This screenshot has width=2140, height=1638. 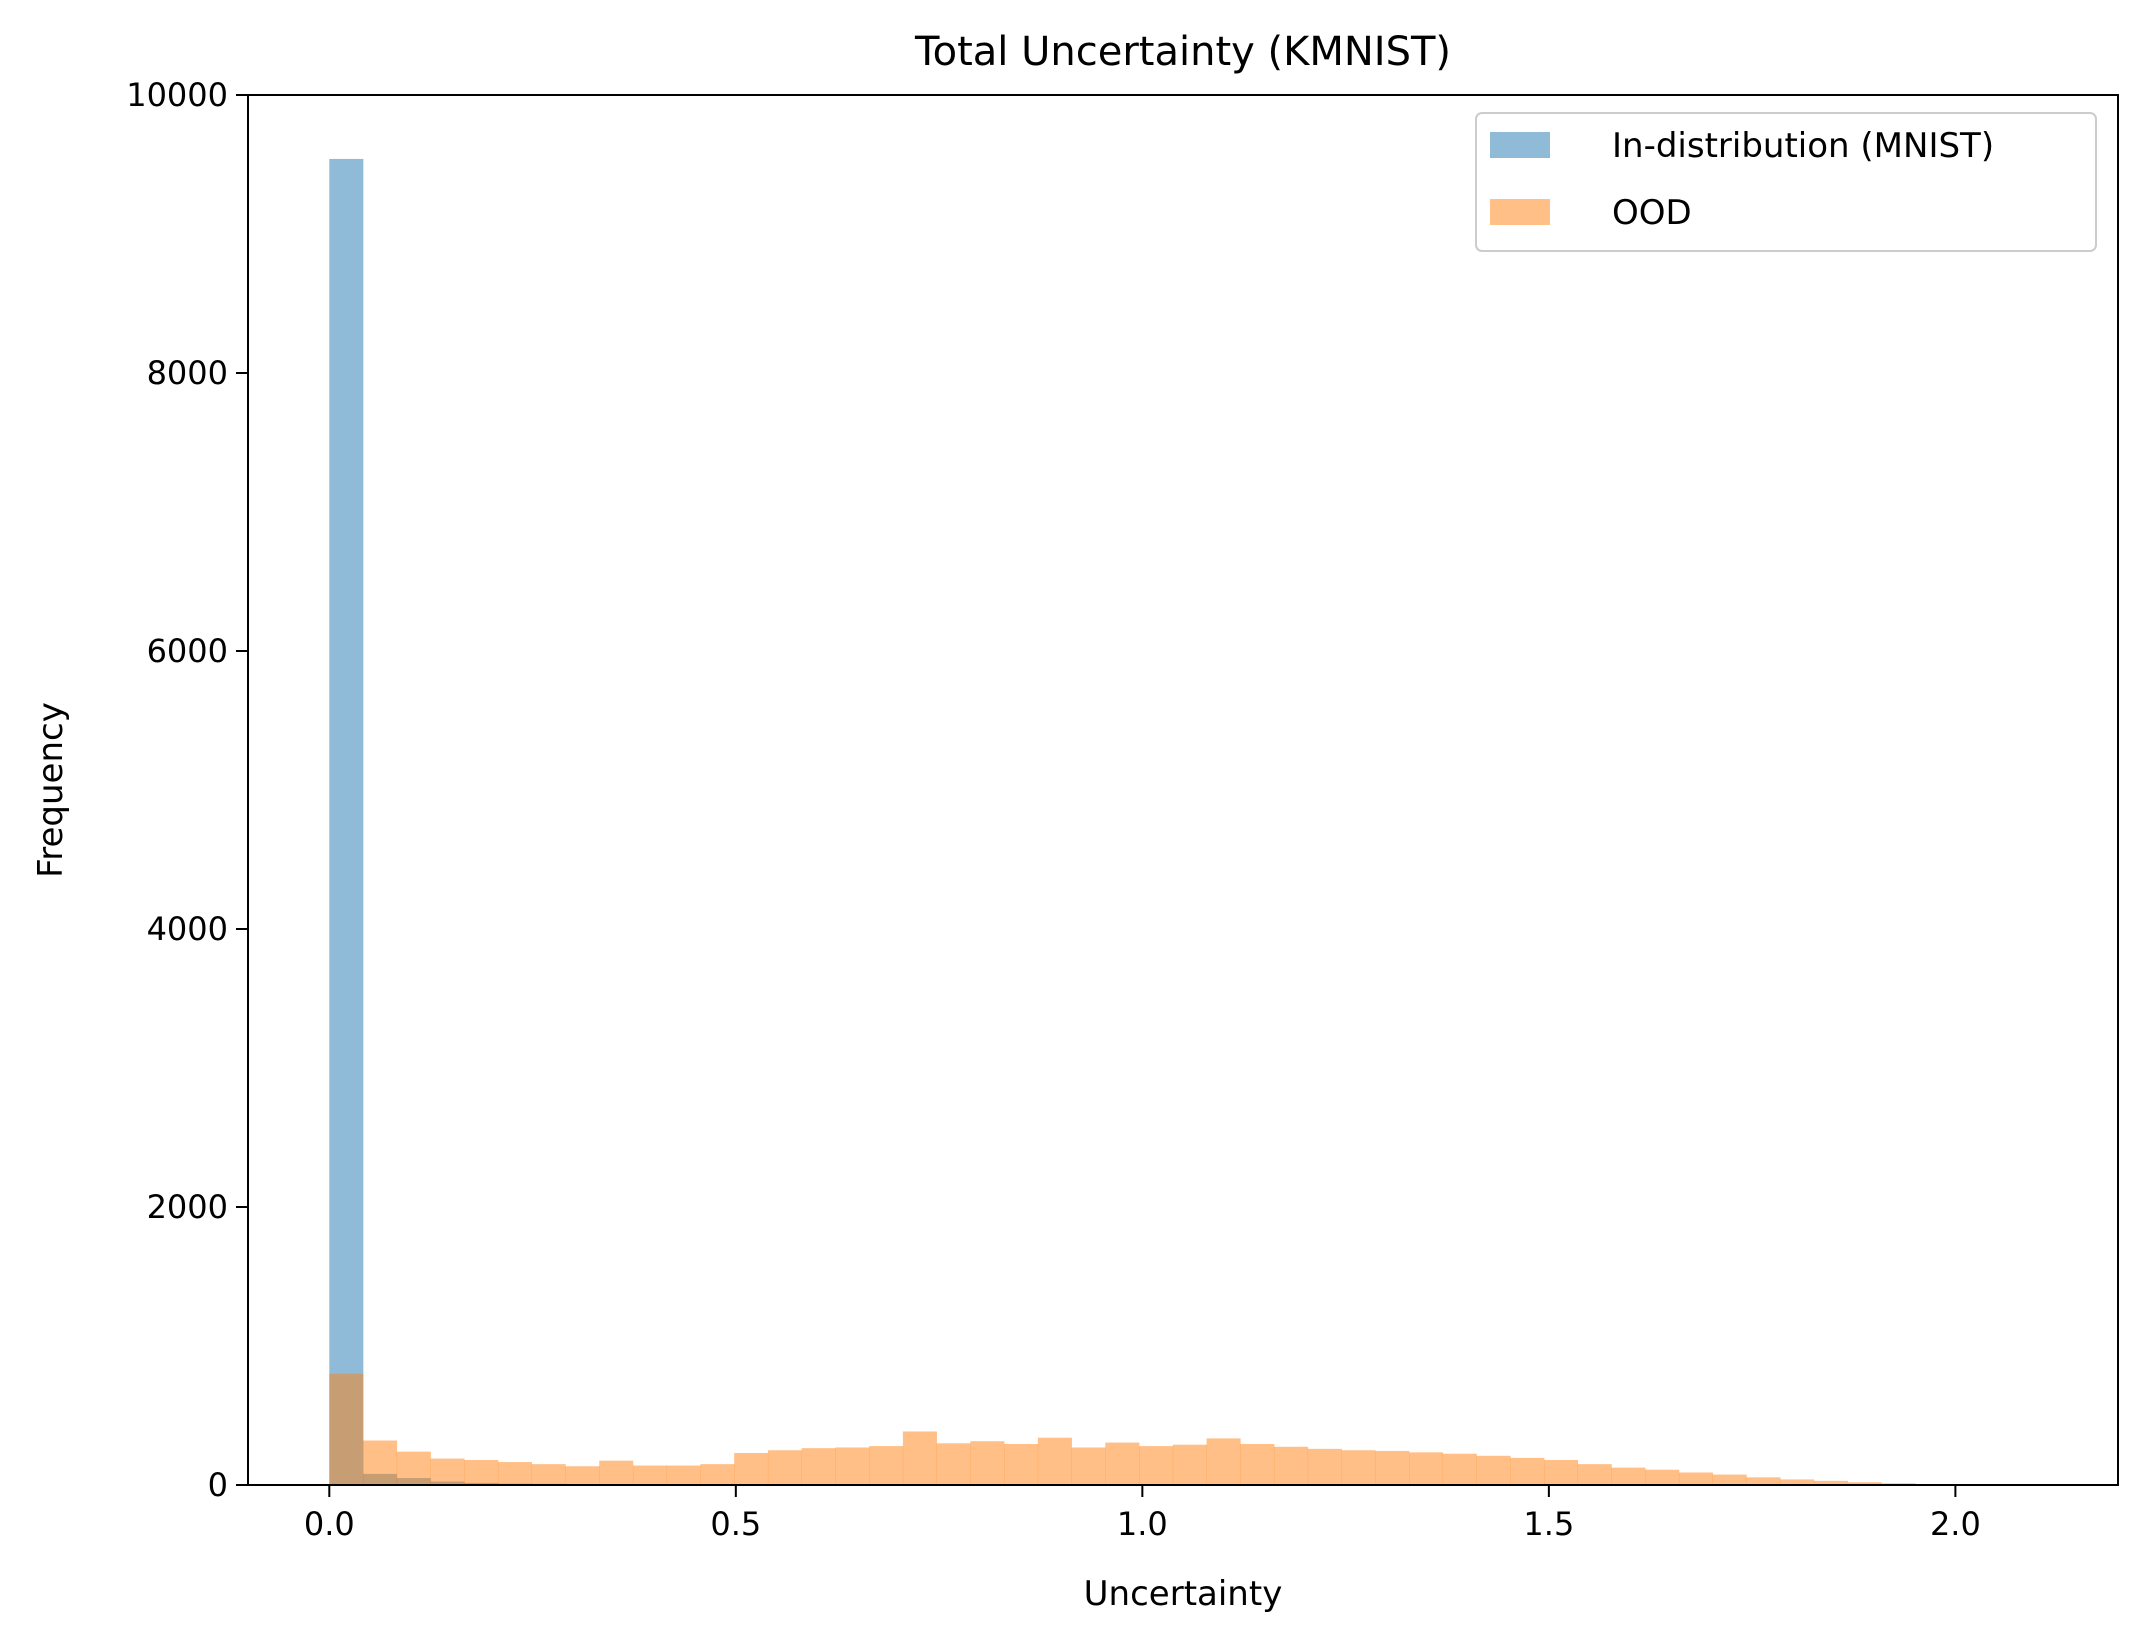 I want to click on x-axis-label: Uncertainty, so click(x=1183, y=1594).